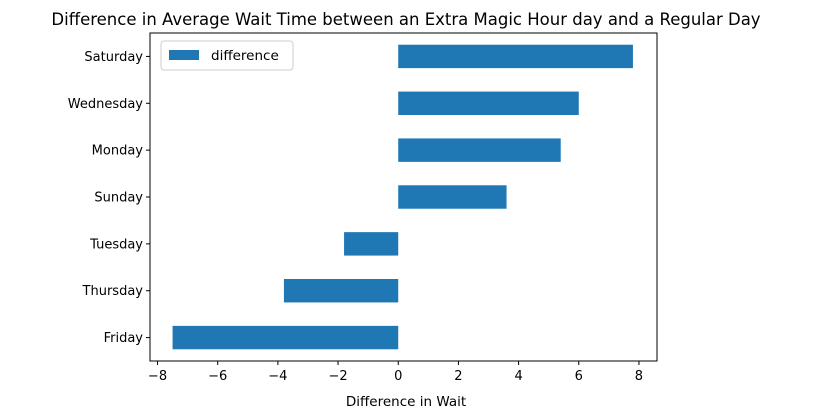  I want to click on y-tick-label: Sunday, so click(118, 198).